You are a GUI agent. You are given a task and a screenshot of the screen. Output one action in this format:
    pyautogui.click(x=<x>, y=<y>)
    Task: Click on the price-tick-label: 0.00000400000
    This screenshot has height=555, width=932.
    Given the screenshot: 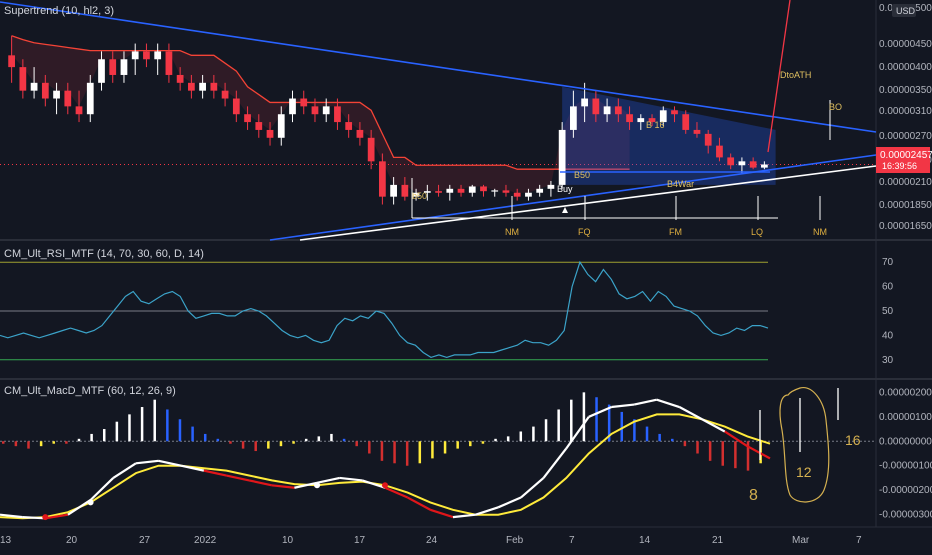 What is the action you would take?
    pyautogui.click(x=905, y=67)
    